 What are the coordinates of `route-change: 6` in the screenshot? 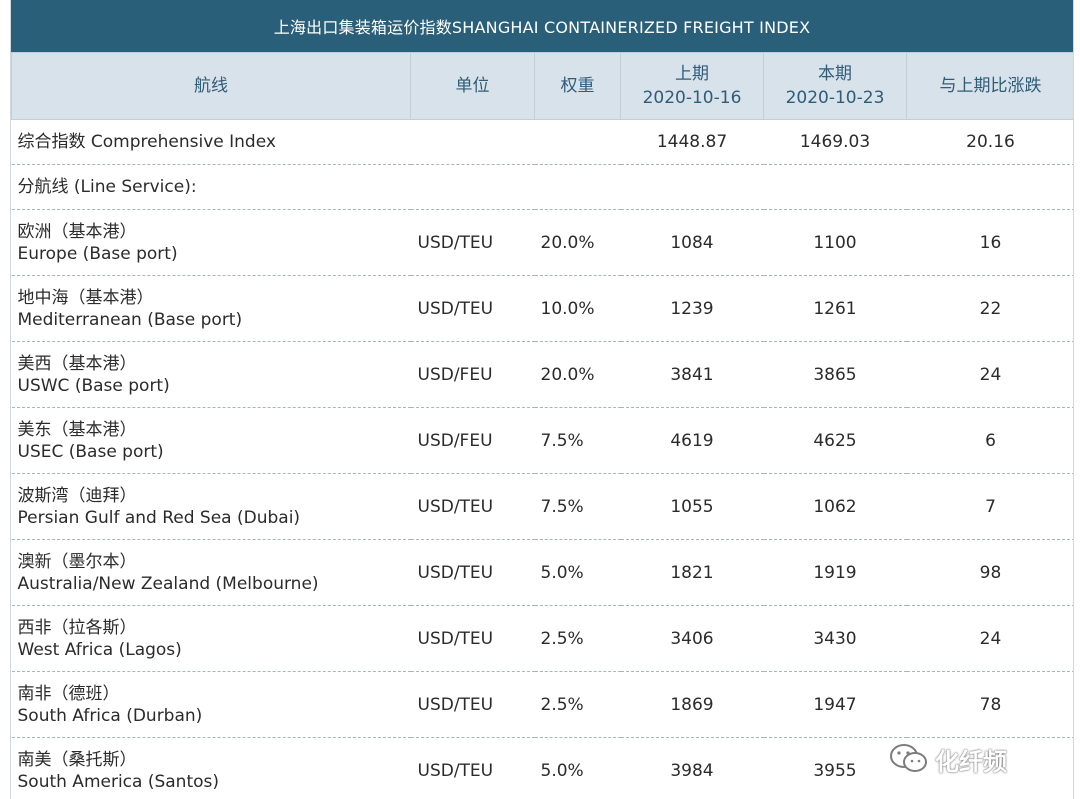 It's located at (989, 440).